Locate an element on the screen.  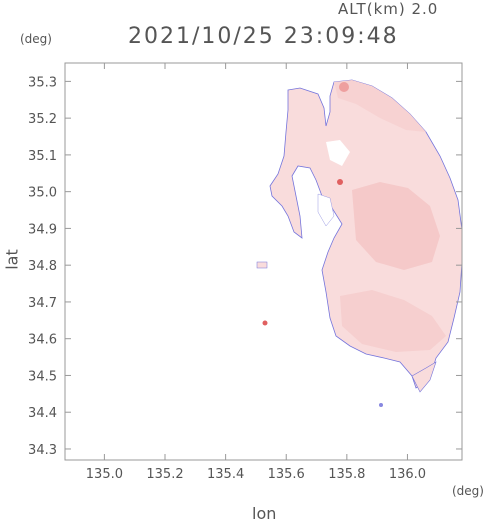
y-tick-label: 34.3 is located at coordinates (42, 450).